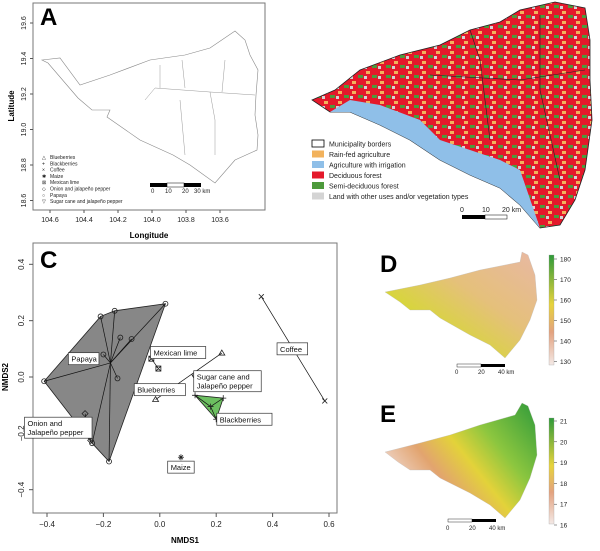 The height and width of the screenshot is (551, 600). I want to click on y-tick-label: 19.4, so click(24, 59).